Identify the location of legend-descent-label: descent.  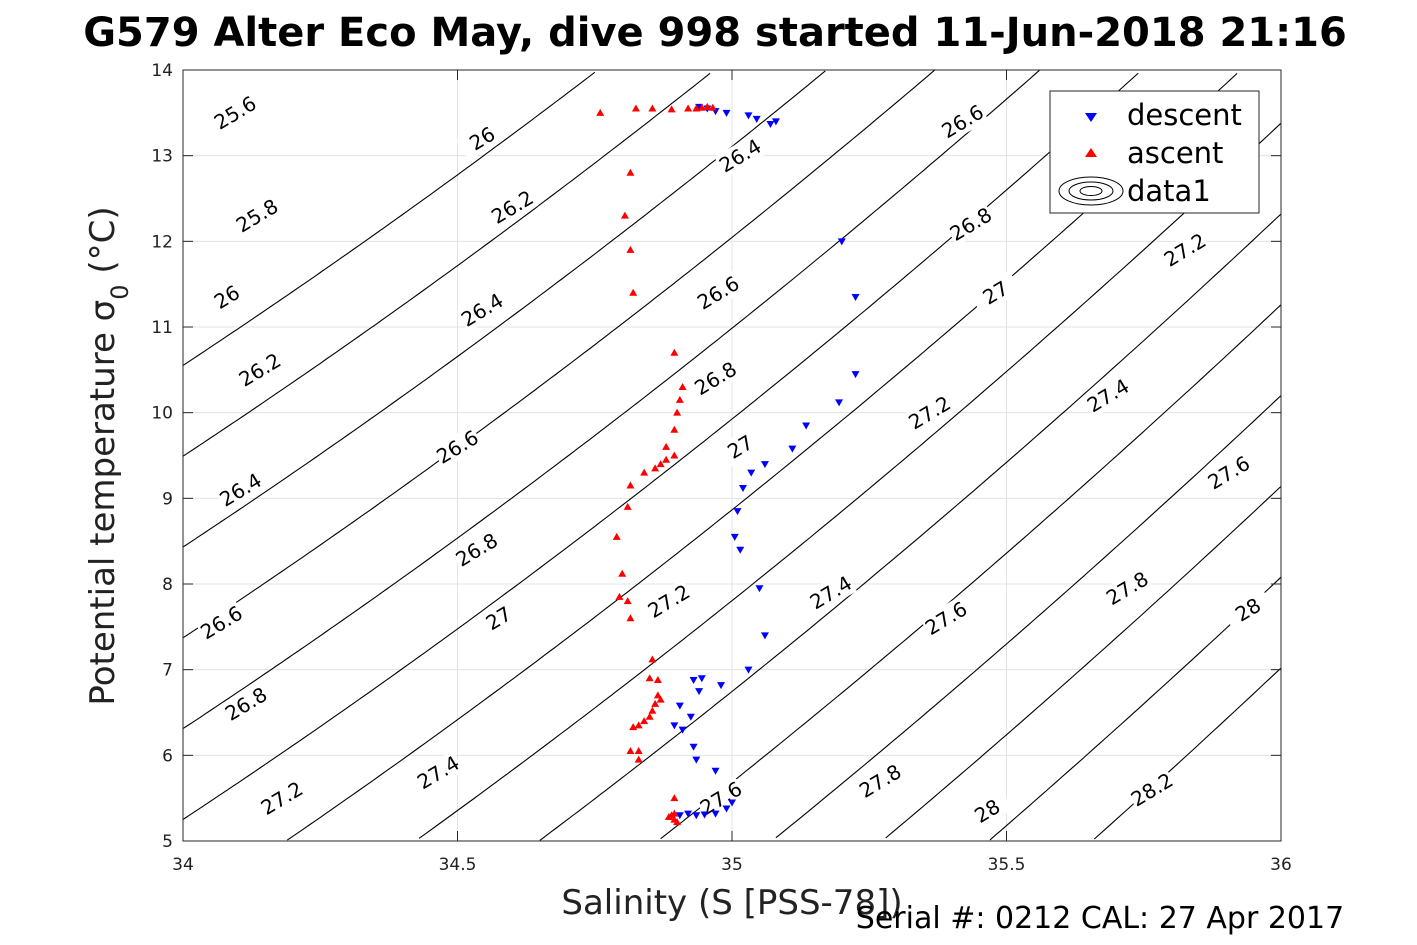
(1184, 115).